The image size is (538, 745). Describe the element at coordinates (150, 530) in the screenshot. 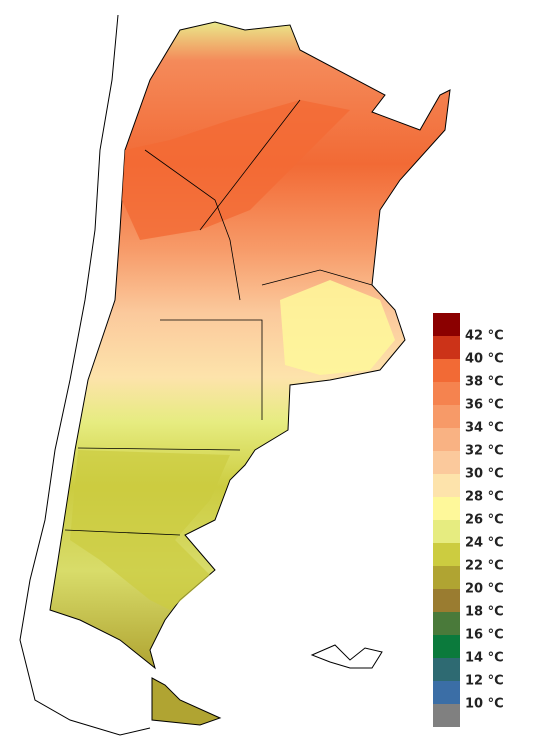

I see `patagonia-olive` at that location.